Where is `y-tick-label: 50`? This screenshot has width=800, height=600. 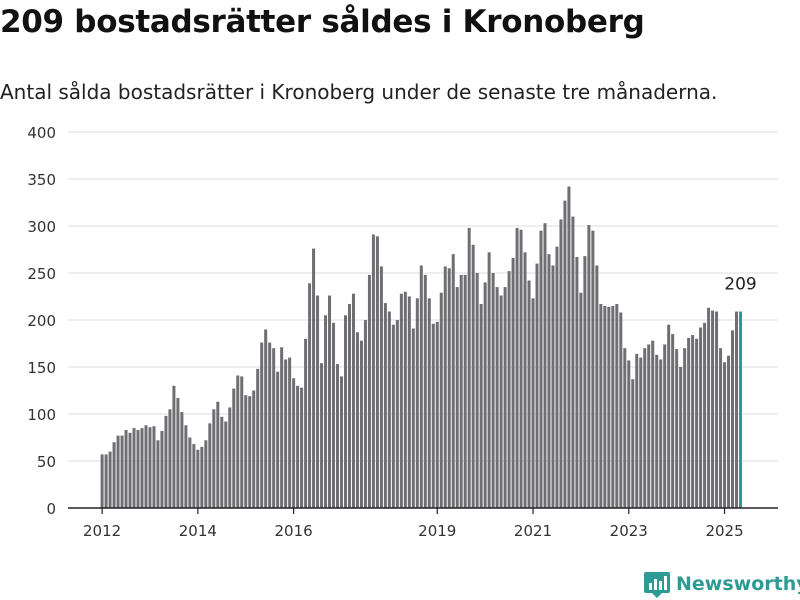 y-tick-label: 50 is located at coordinates (46, 462).